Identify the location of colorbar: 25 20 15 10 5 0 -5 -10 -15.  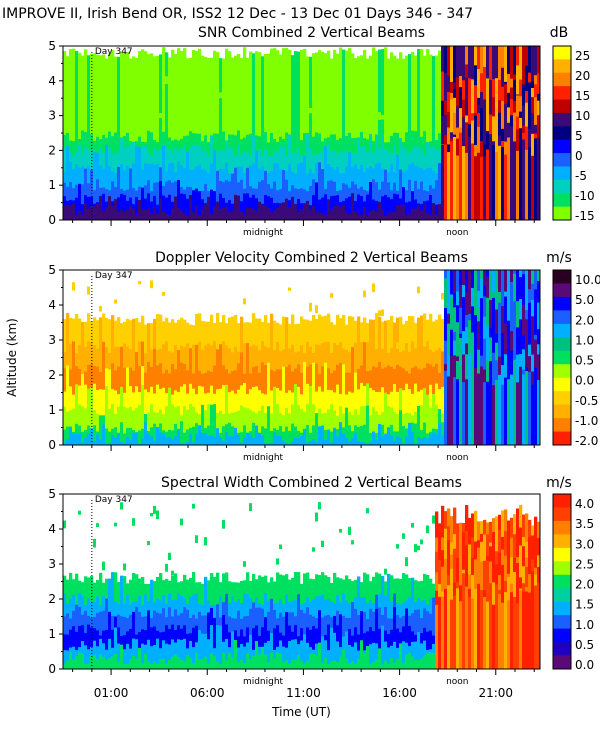
(573, 134).